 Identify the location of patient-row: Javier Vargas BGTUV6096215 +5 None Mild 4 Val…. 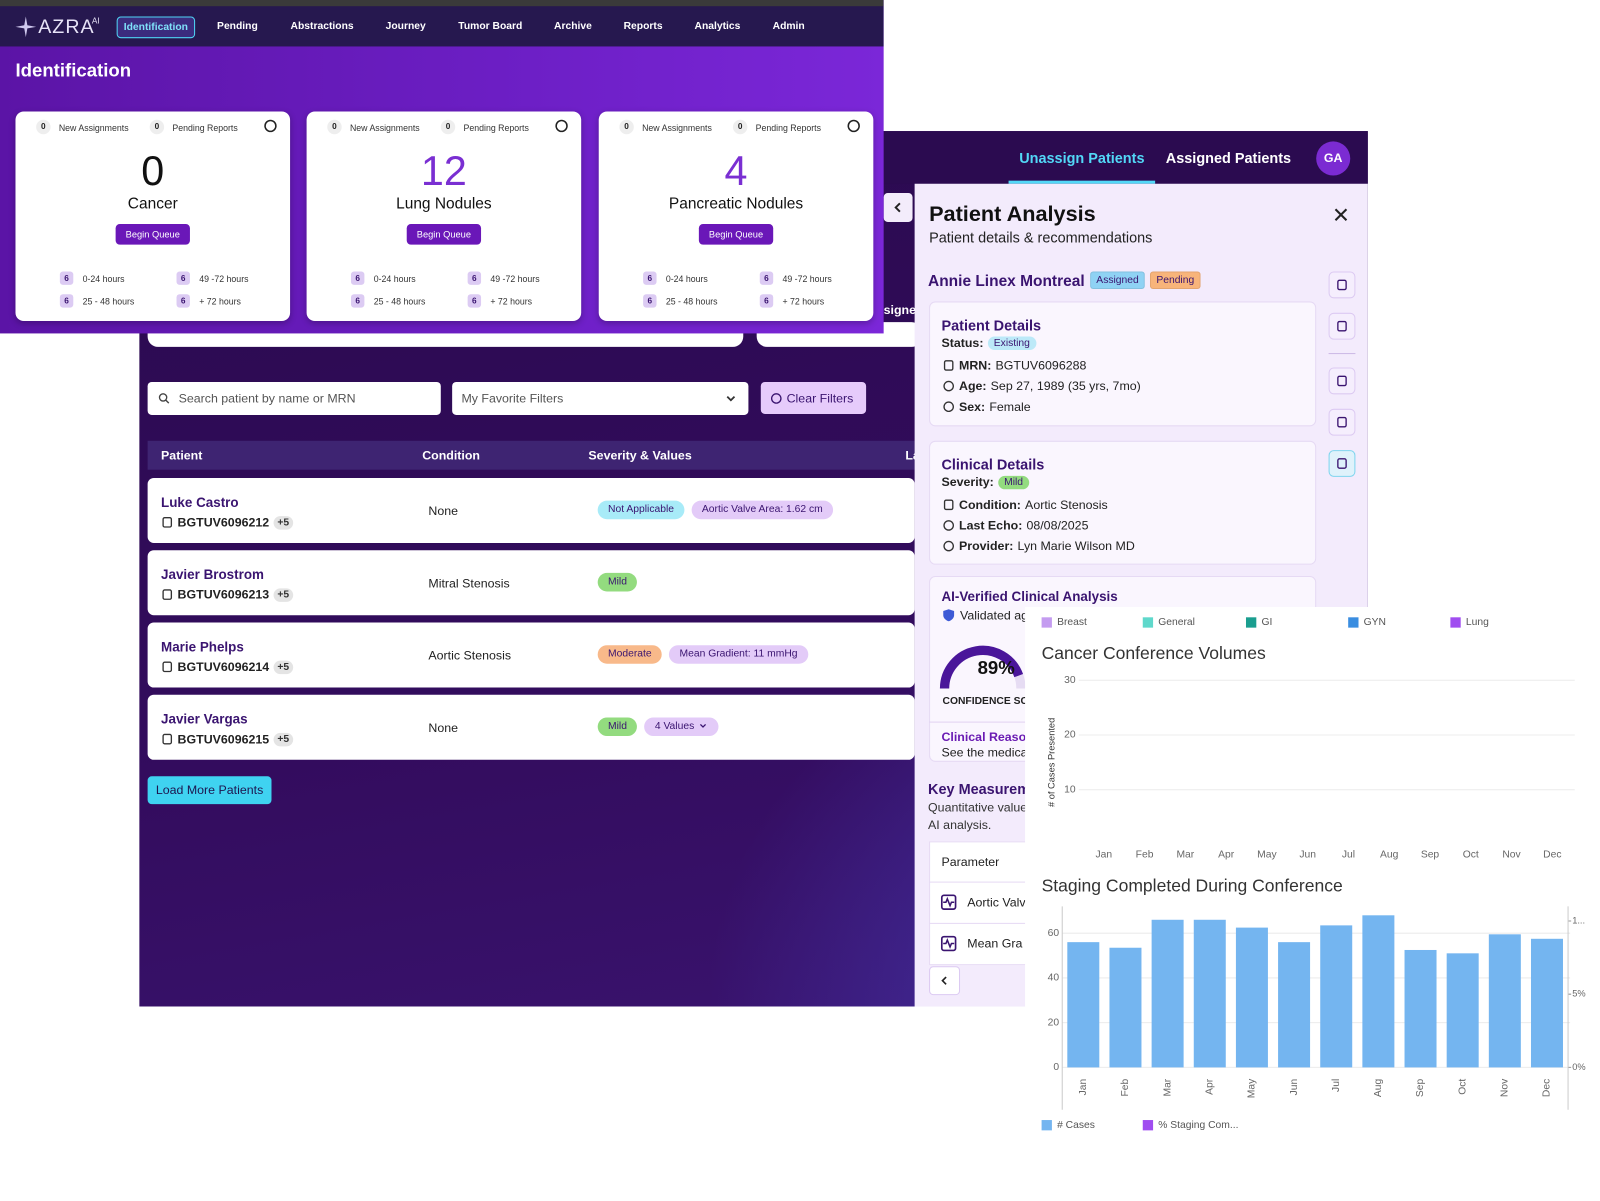
(531, 727).